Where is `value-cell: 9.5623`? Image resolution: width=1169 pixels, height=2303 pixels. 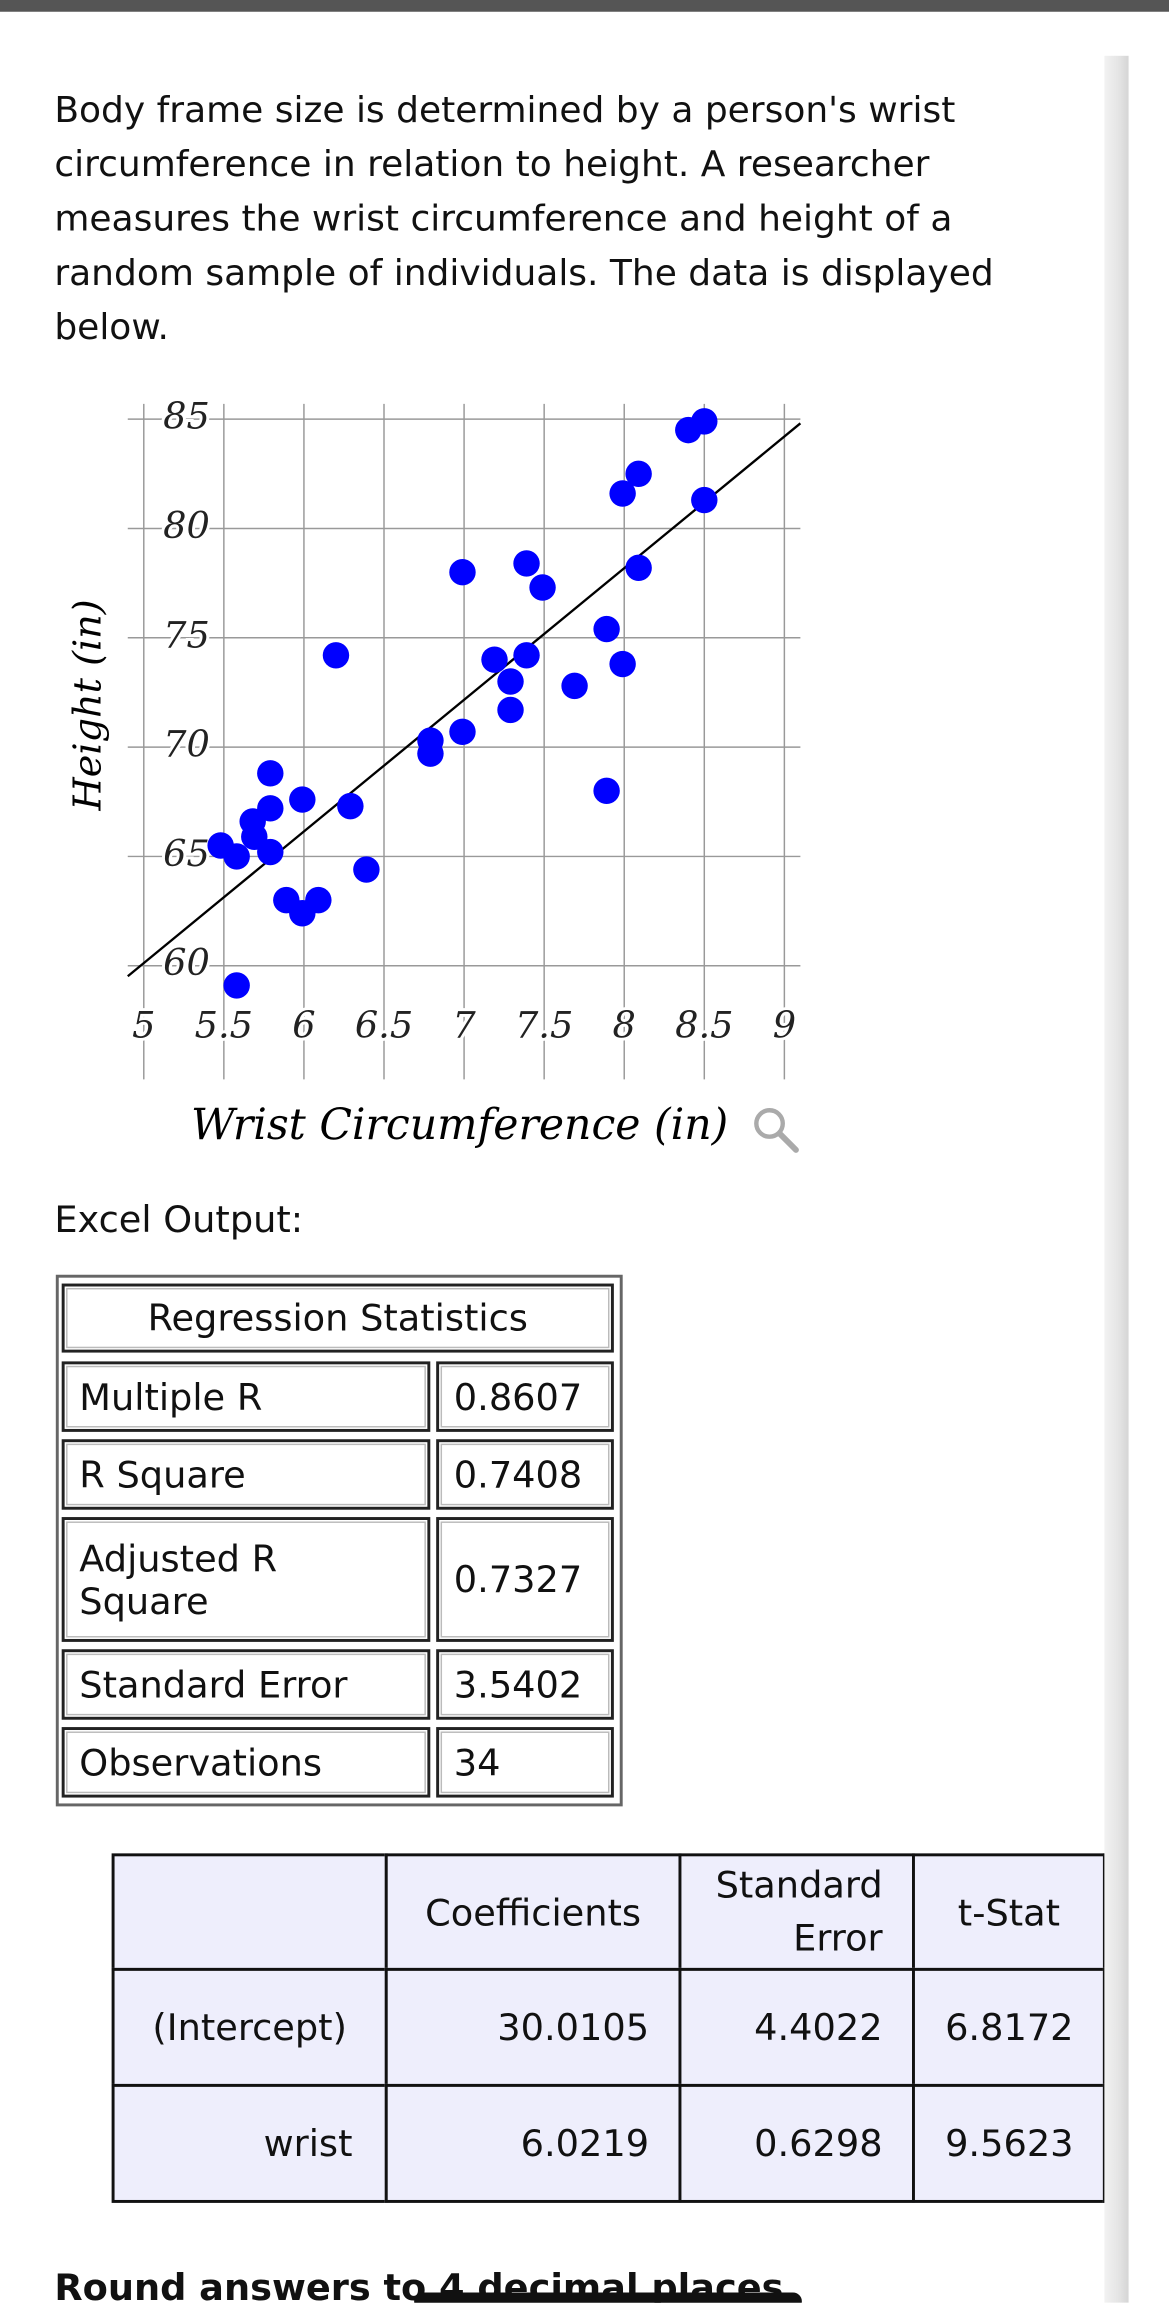
value-cell: 9.5623 is located at coordinates (1009, 2143).